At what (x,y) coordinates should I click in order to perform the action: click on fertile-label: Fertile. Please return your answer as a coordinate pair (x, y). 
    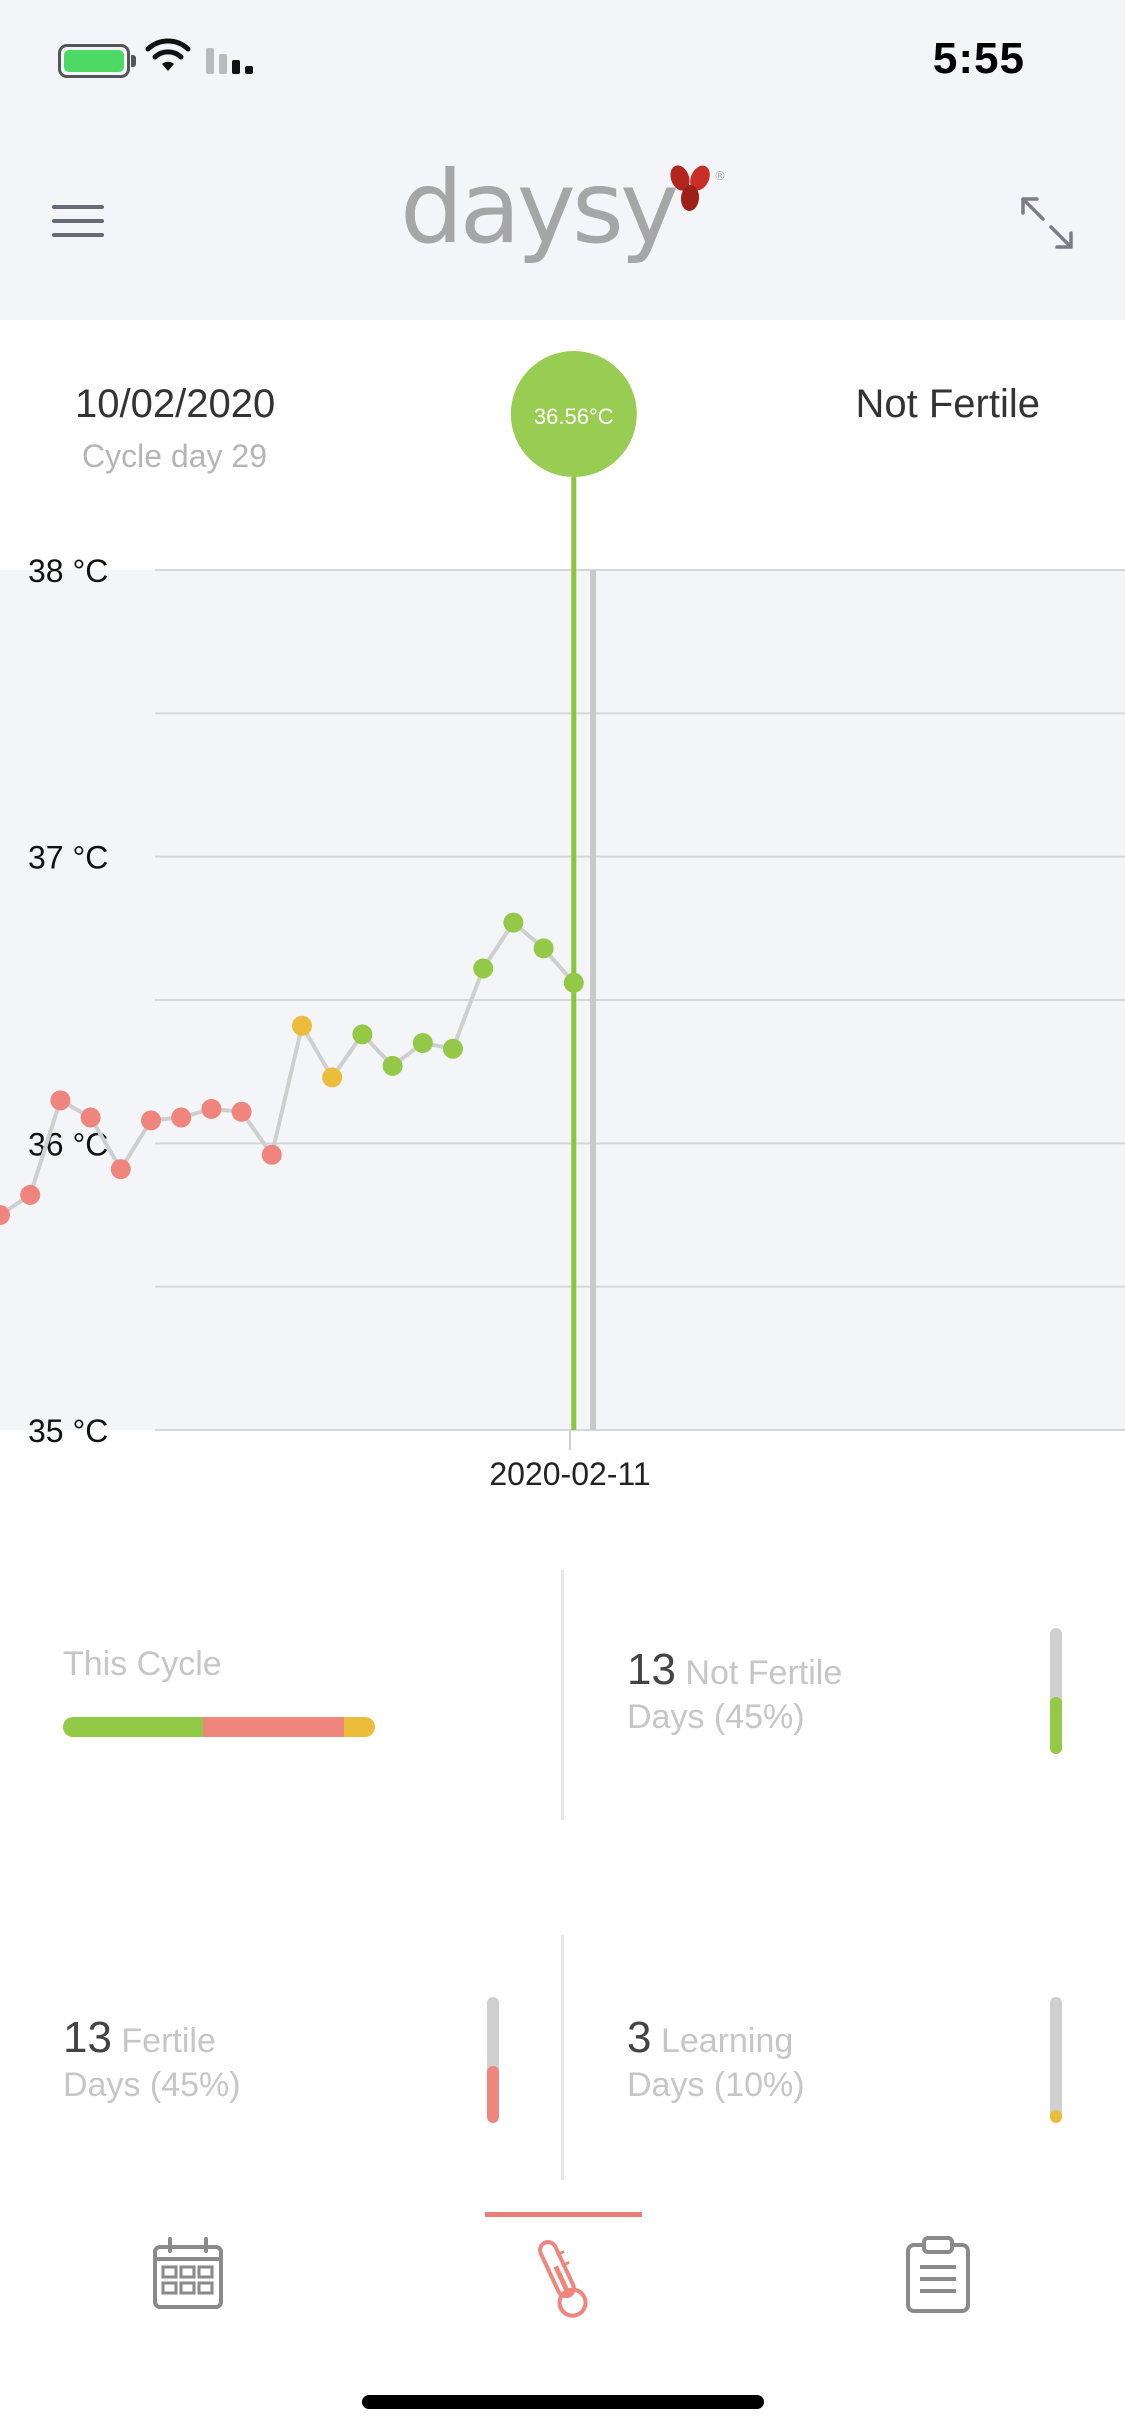
    Looking at the image, I should click on (168, 2041).